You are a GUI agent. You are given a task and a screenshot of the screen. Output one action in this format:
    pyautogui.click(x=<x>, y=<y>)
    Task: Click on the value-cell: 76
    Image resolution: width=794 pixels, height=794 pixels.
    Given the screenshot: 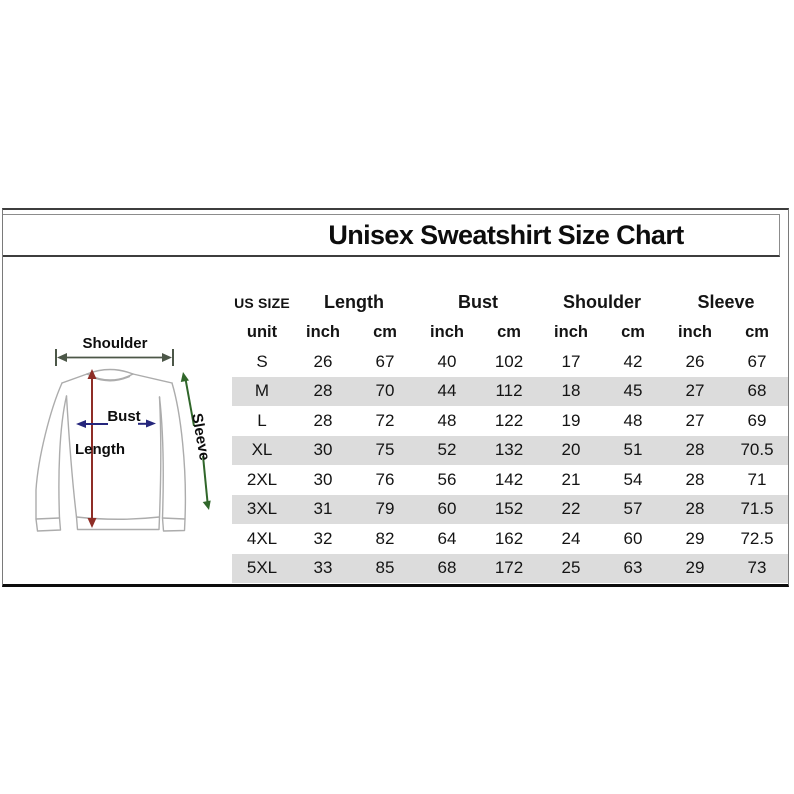 What is the action you would take?
    pyautogui.click(x=385, y=479)
    